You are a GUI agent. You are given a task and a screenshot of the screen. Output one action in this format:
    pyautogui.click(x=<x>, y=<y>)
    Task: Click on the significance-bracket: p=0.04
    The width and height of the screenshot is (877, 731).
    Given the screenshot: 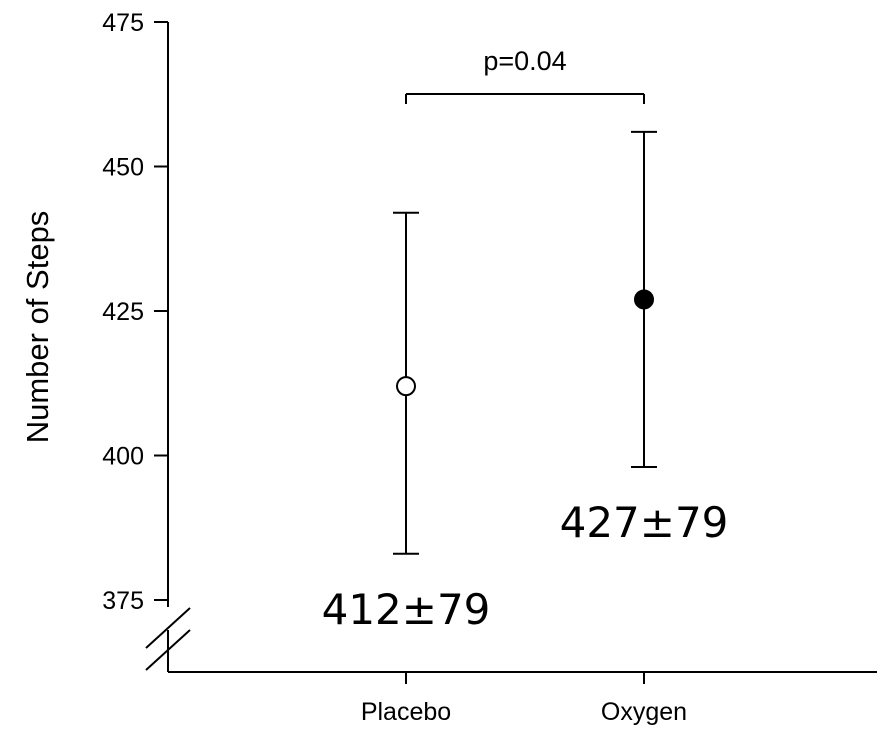 What is the action you would take?
    pyautogui.click(x=525, y=75)
    